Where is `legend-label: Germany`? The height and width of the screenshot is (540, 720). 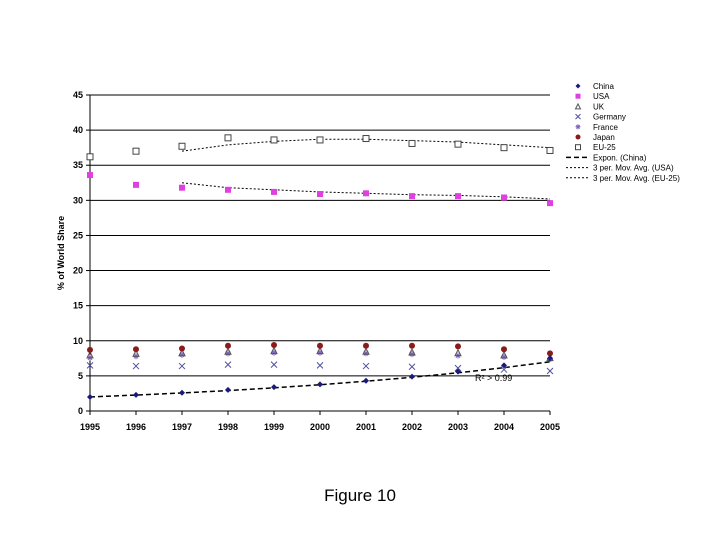 legend-label: Germany is located at coordinates (609, 117).